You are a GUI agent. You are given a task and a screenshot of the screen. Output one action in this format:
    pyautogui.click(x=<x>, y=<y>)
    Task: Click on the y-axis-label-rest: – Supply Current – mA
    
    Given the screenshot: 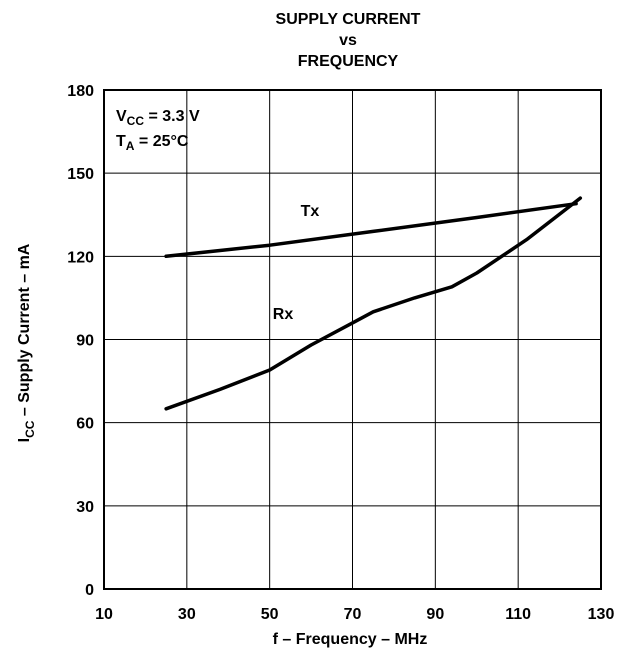 What is the action you would take?
    pyautogui.click(x=24, y=331)
    